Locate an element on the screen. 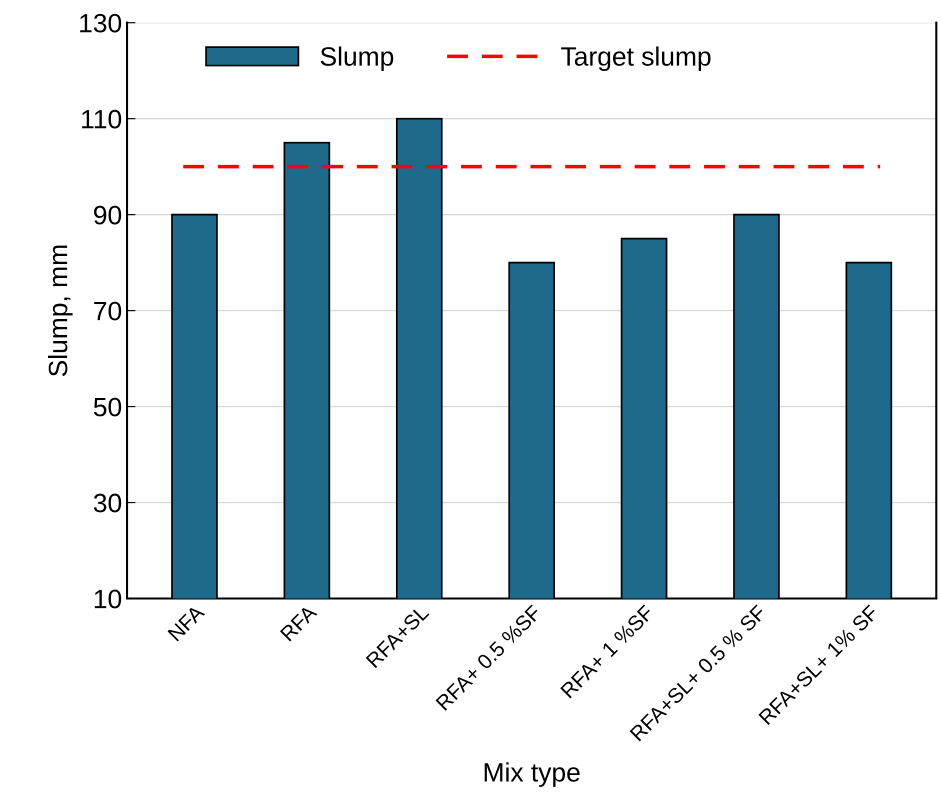 The height and width of the screenshot is (811, 941). y-tick-label: 90 is located at coordinates (108, 215).